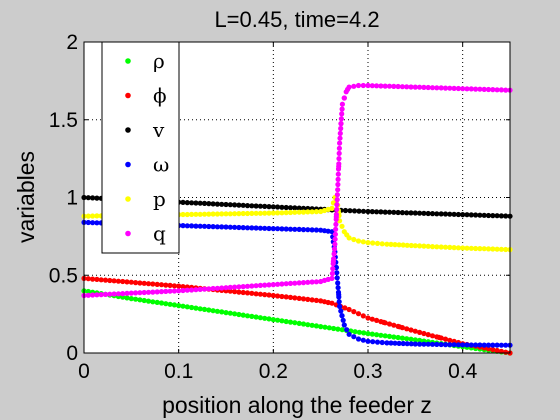 The image size is (560, 420). What do you see at coordinates (159, 199) in the screenshot?
I see `legend-label: p` at bounding box center [159, 199].